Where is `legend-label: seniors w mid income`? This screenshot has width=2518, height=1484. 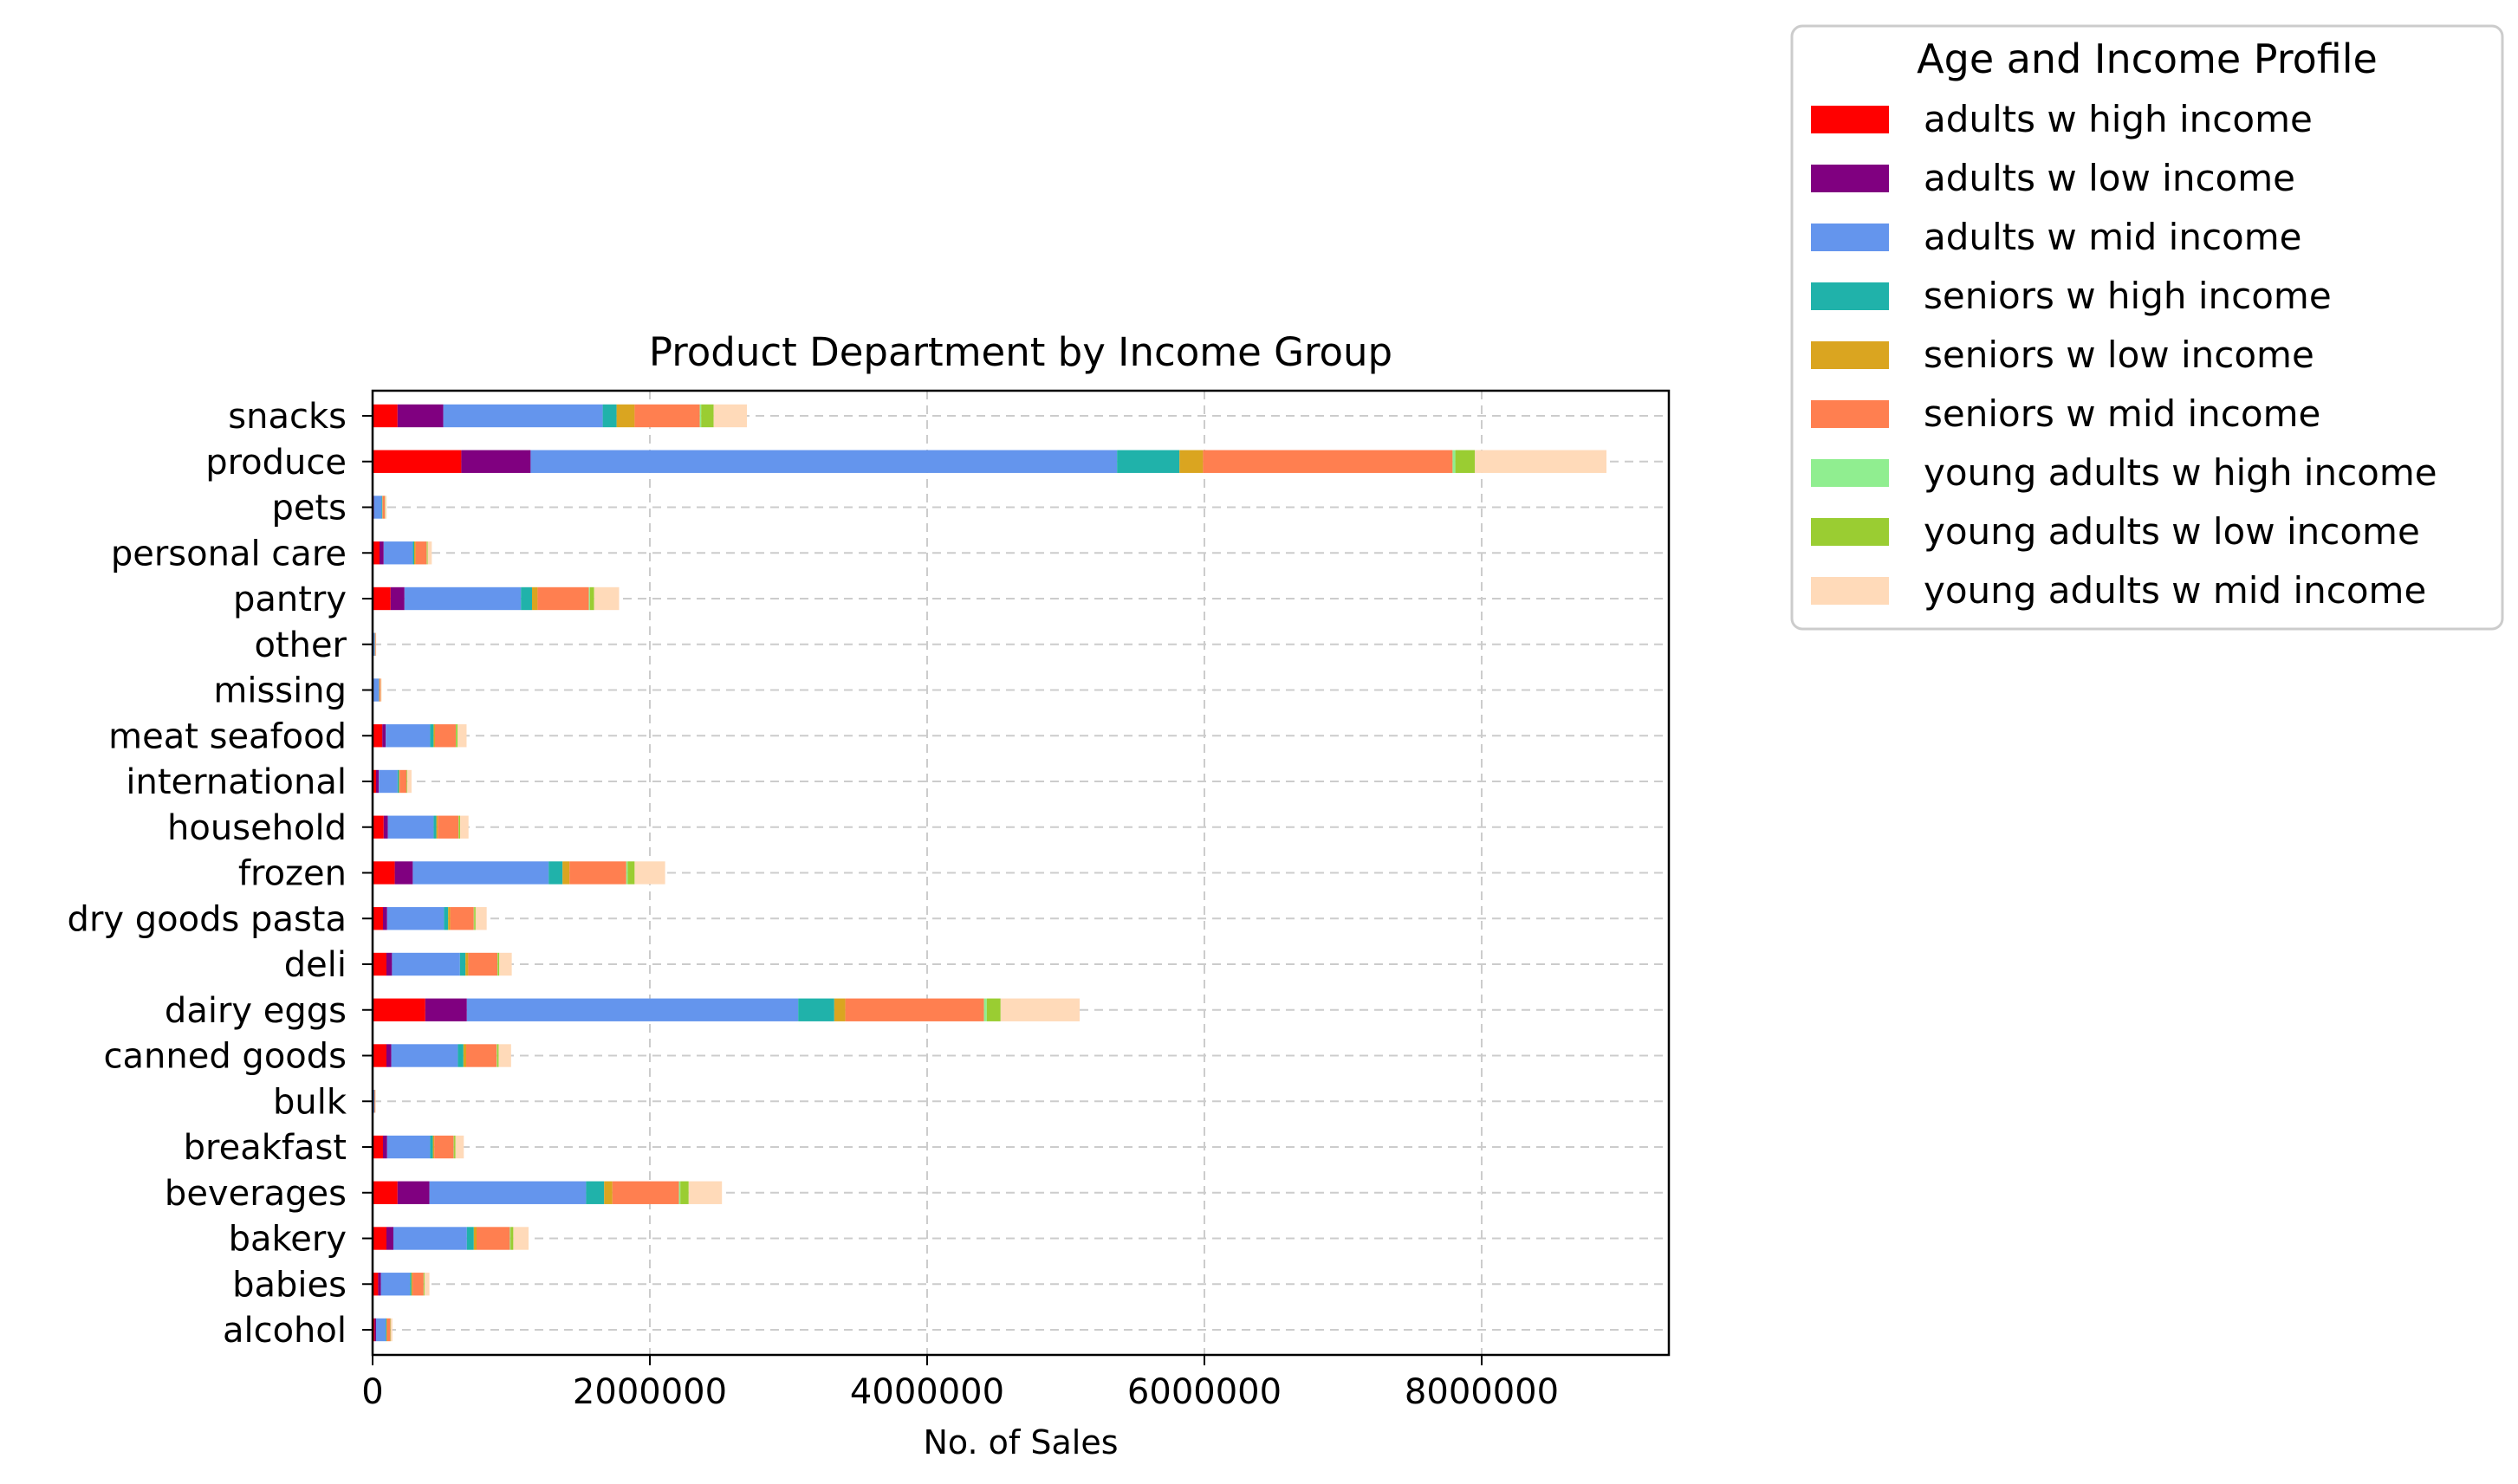
legend-label: seniors w mid income is located at coordinates (2122, 413).